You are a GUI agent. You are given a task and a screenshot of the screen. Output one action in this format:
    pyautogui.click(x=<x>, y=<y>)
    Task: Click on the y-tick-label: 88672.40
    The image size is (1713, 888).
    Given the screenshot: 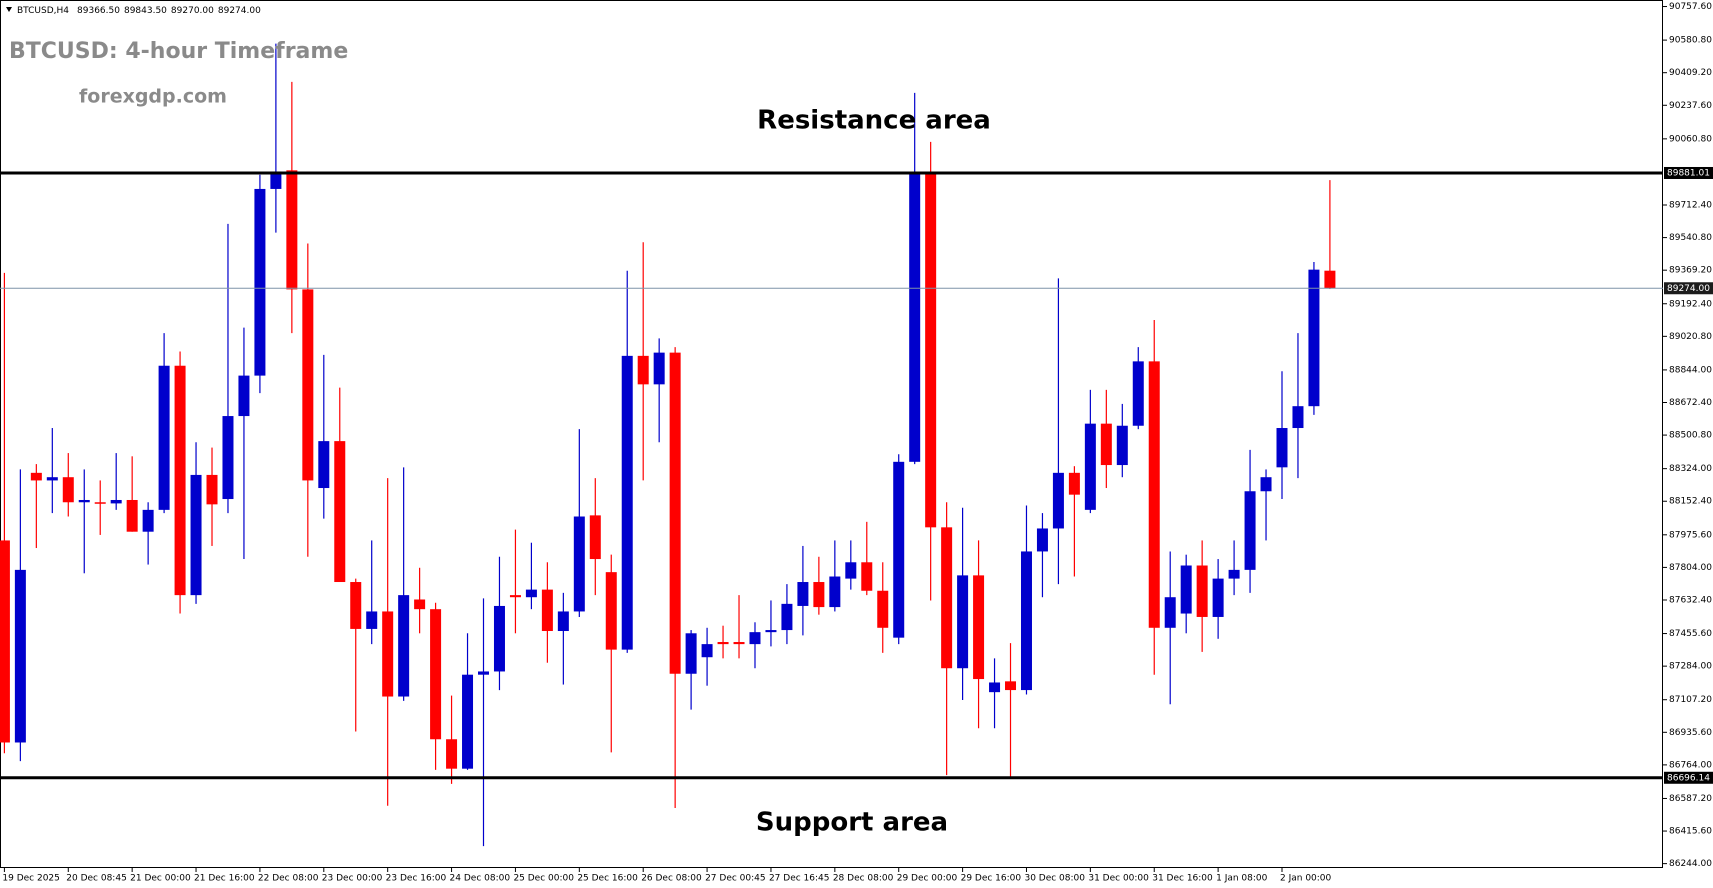 What is the action you would take?
    pyautogui.click(x=1690, y=403)
    